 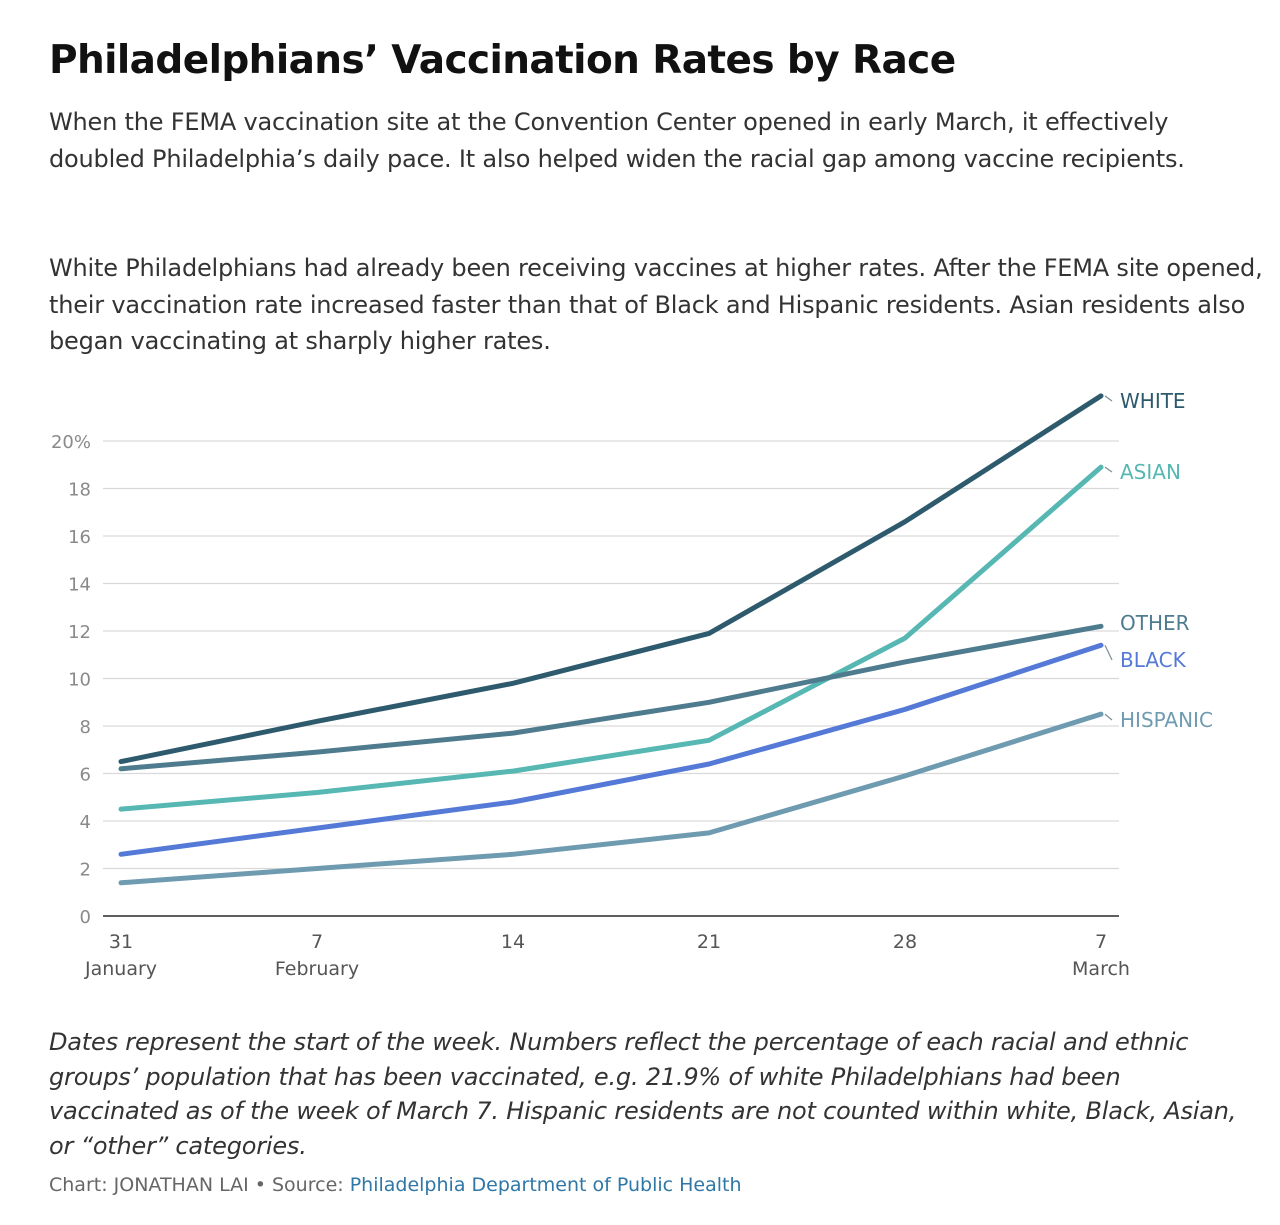 What do you see at coordinates (709, 942) in the screenshot?
I see `x-tick-label: 21` at bounding box center [709, 942].